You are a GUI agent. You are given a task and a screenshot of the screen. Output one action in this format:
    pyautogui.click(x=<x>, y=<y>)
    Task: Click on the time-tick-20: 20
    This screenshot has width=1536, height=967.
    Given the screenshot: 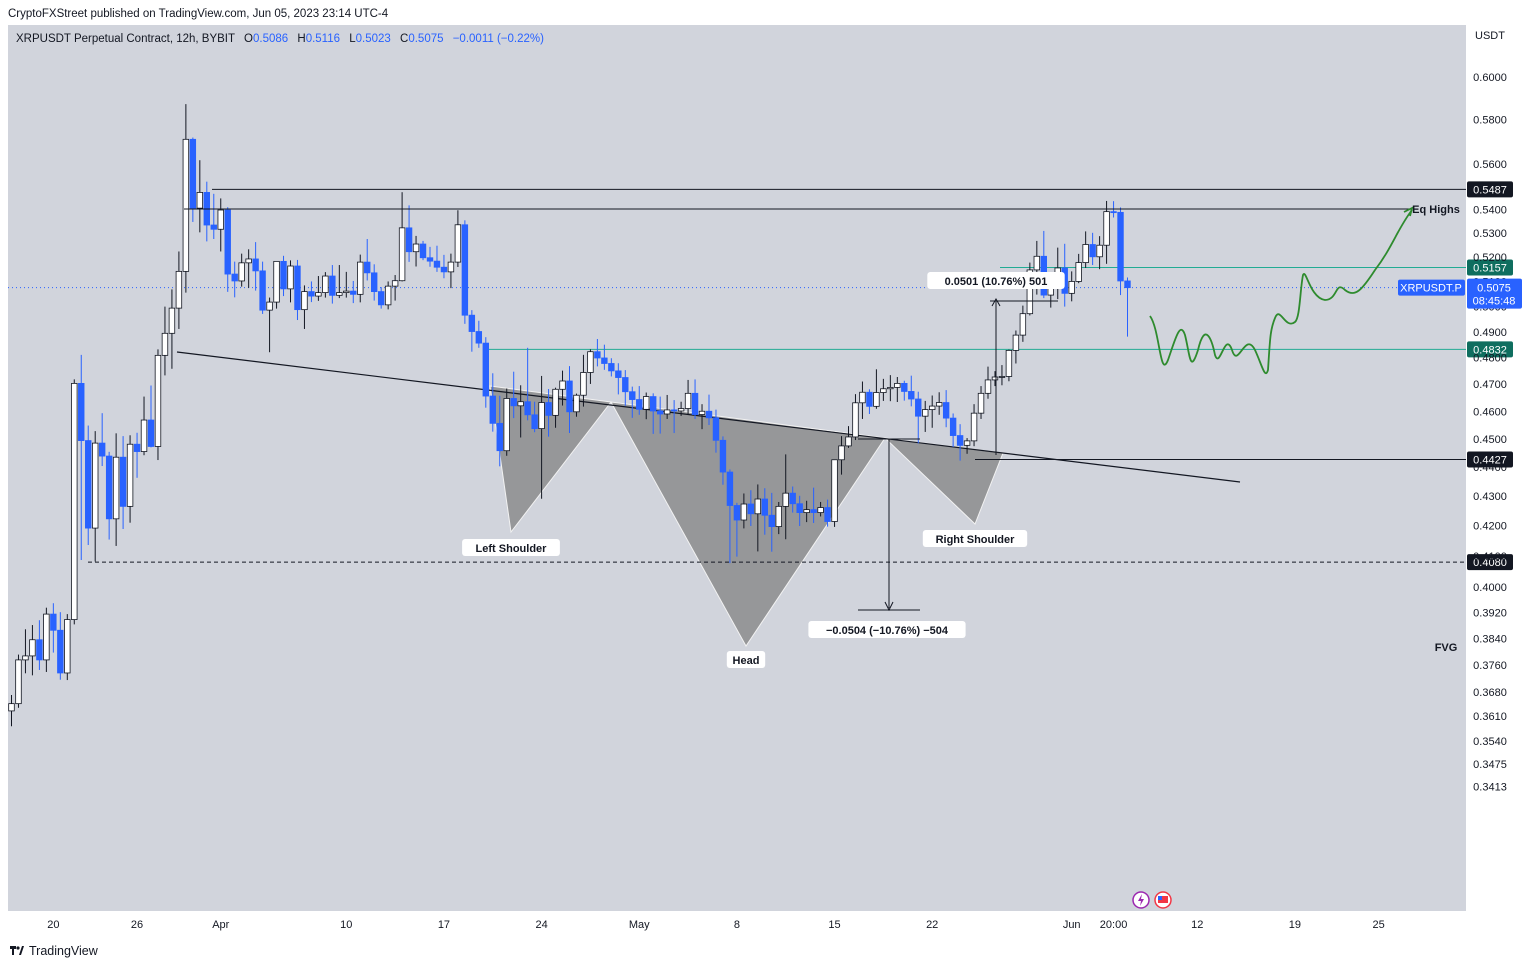 What is the action you would take?
    pyautogui.click(x=53, y=925)
    